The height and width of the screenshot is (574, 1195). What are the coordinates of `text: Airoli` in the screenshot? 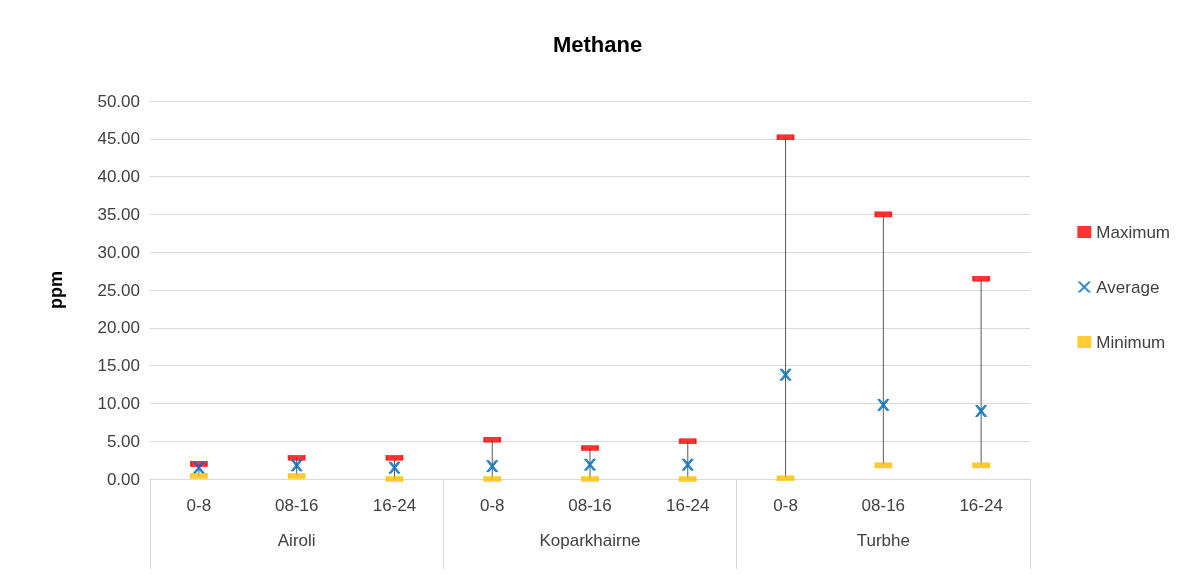 It's located at (296, 540).